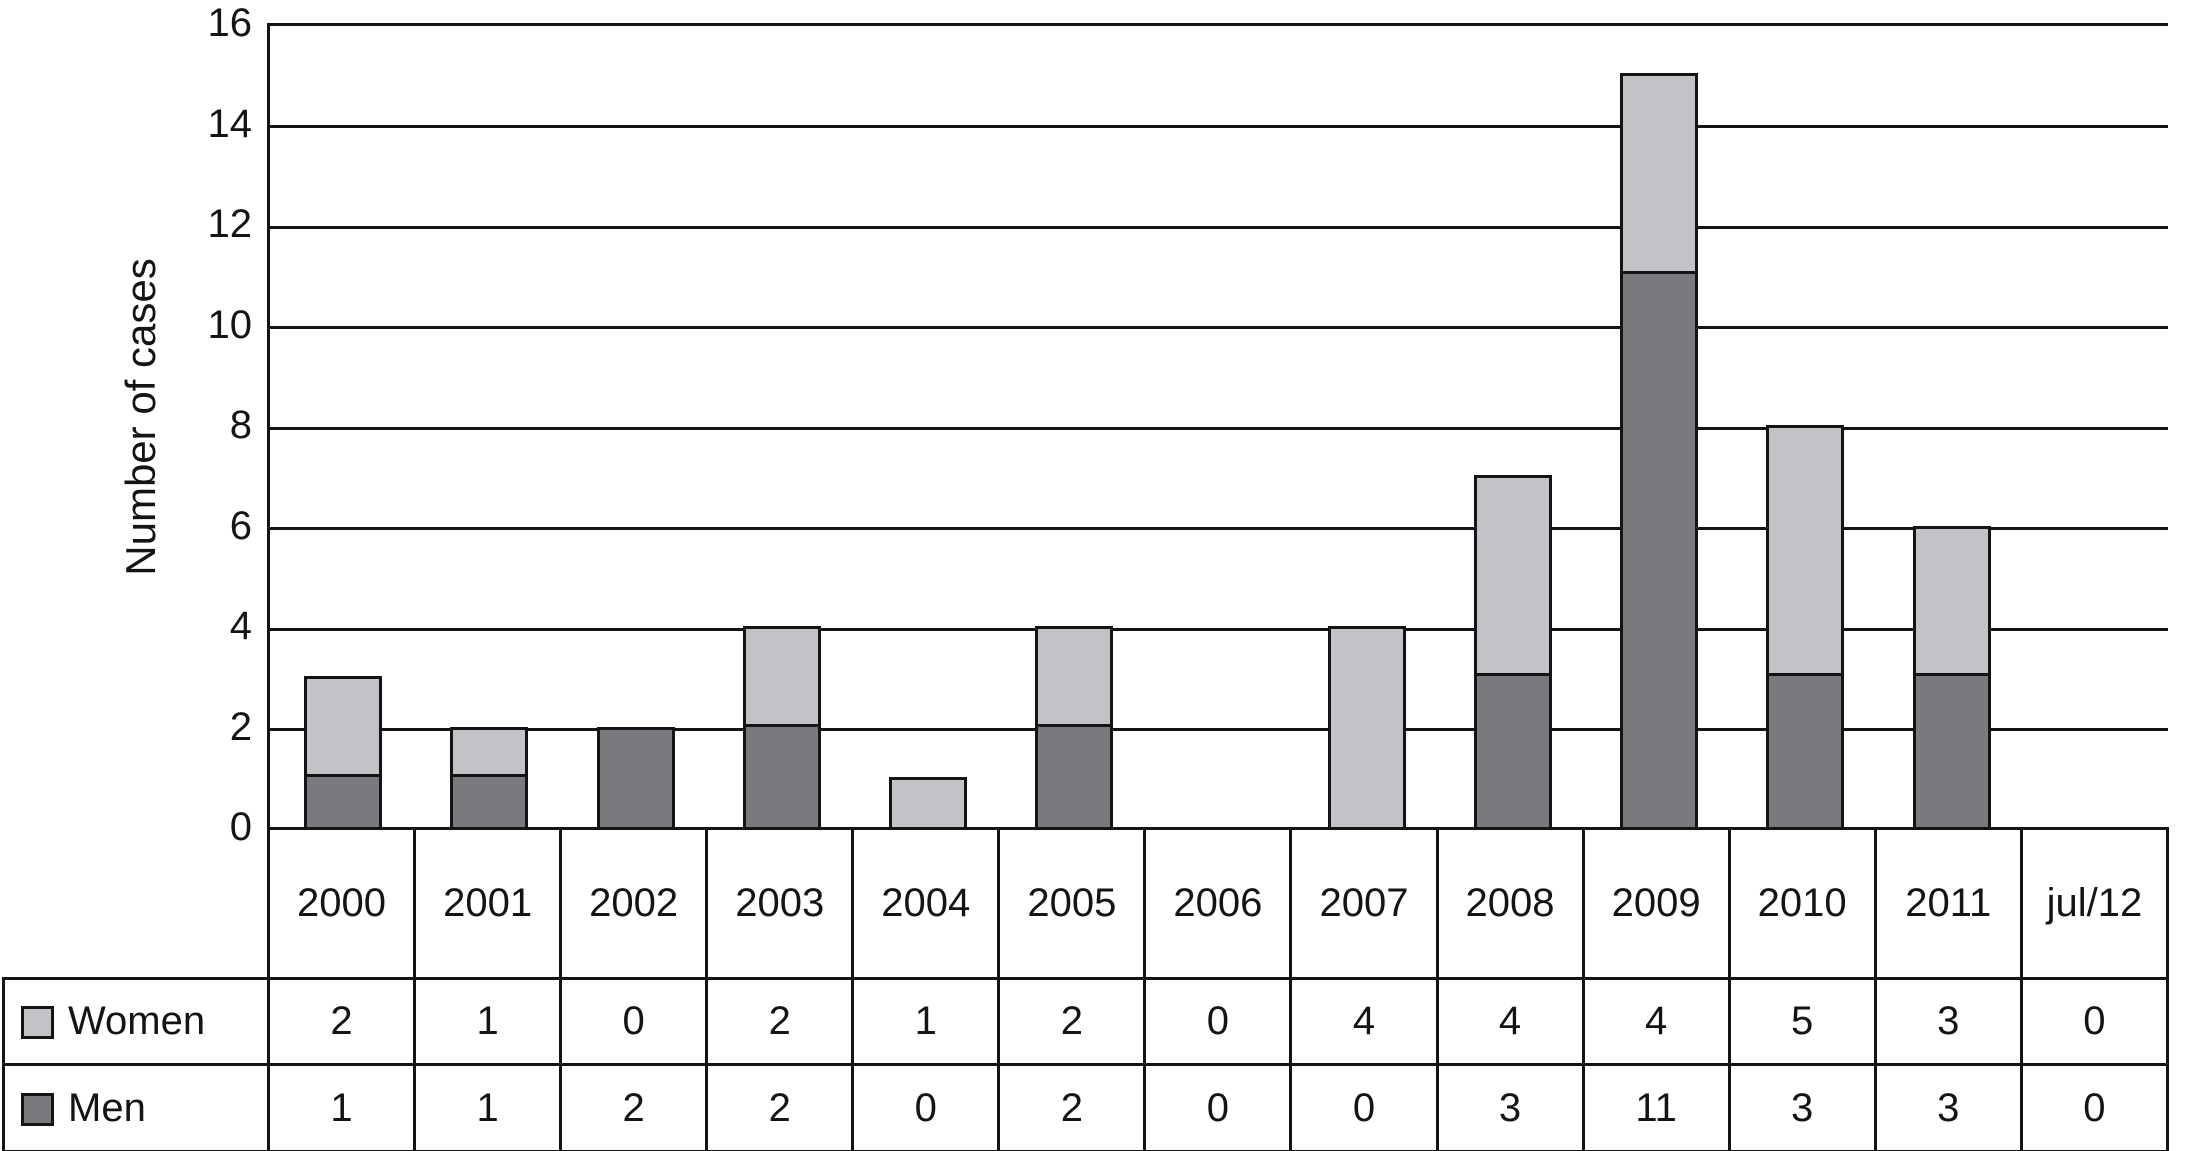 This screenshot has width=2209, height=1151. Describe the element at coordinates (240, 525) in the screenshot. I see `y-tick-label: 6` at that location.